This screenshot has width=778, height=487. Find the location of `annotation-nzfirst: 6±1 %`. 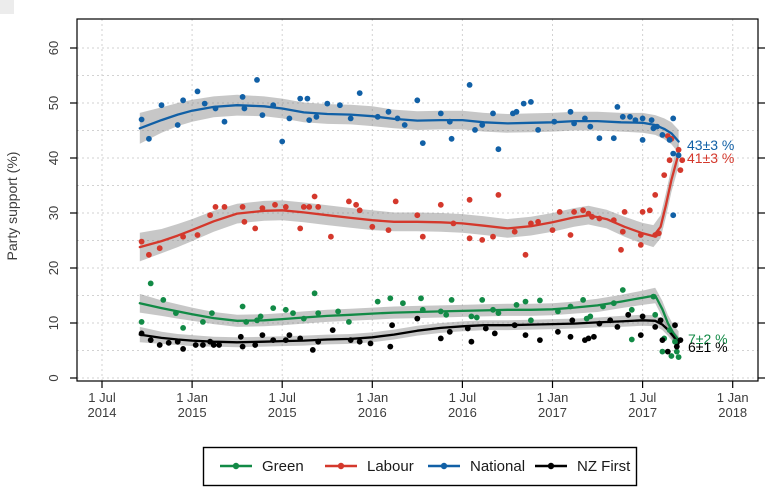

annotation-nzfirst: 6±1 % is located at coordinates (708, 347).